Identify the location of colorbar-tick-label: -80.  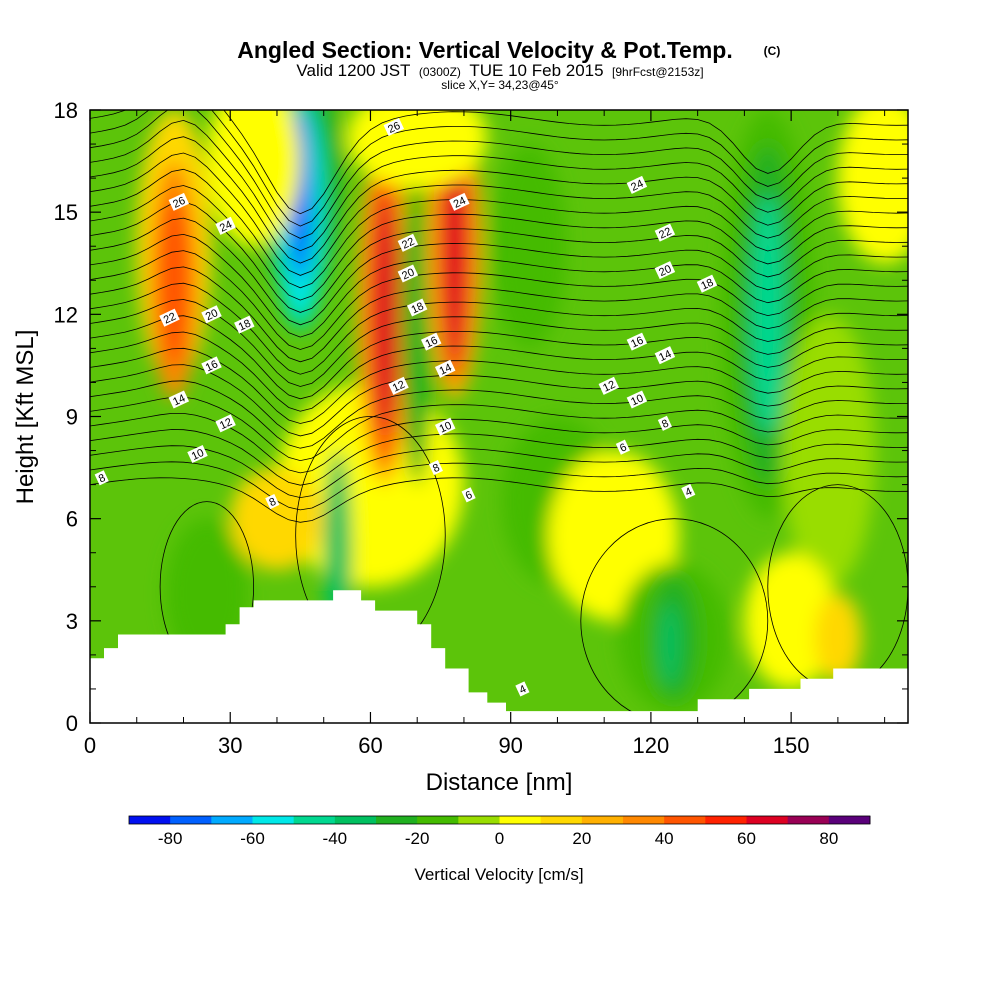
(170, 838).